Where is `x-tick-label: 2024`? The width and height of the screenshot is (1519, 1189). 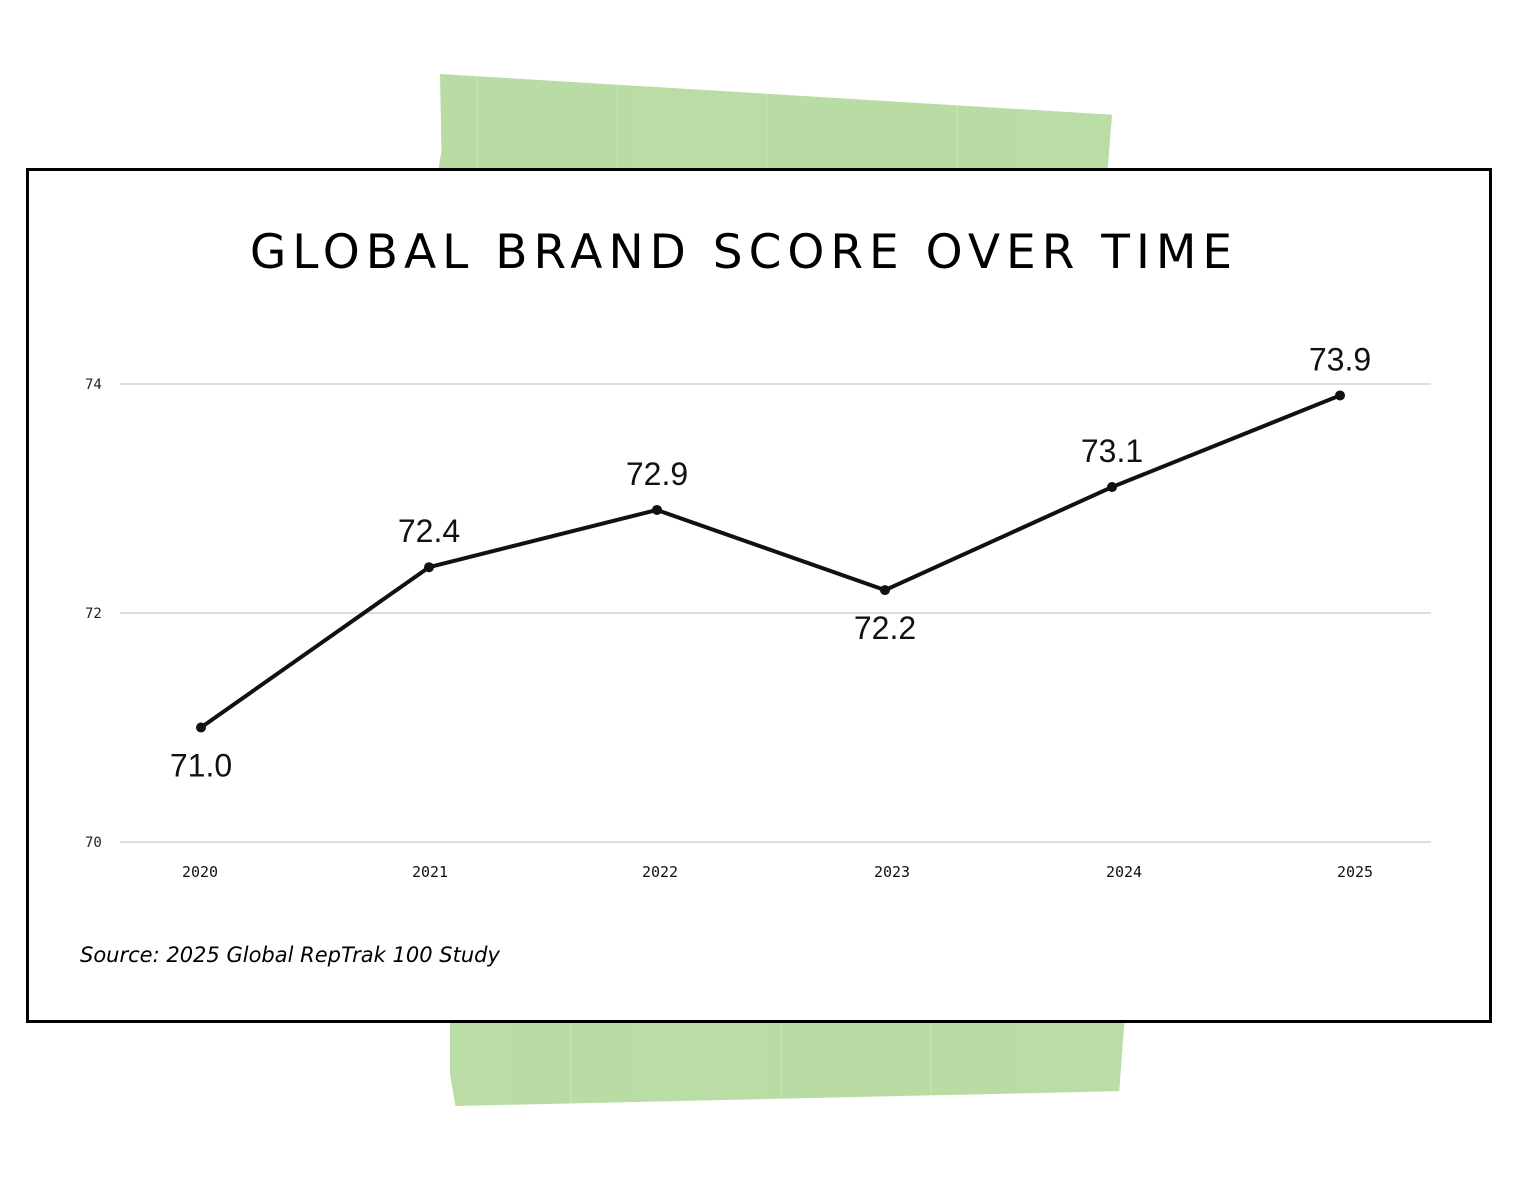 x-tick-label: 2024 is located at coordinates (1124, 872).